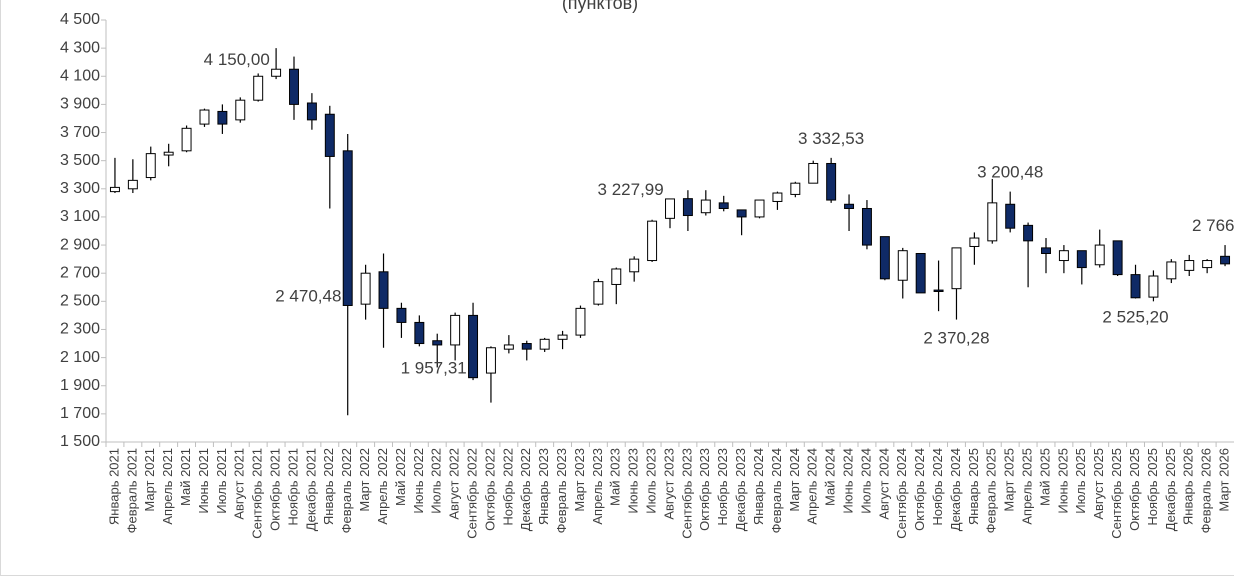  Describe the element at coordinates (1152, 487) in the screenshot. I see `x-tick-label: Ноябрь 2025` at that location.